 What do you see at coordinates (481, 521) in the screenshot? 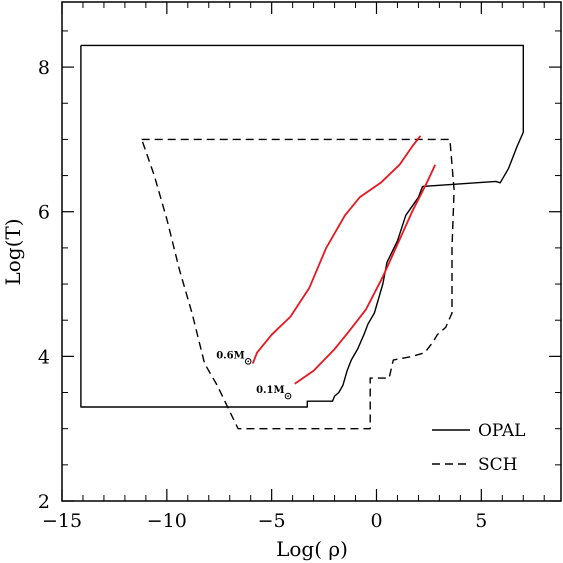
I see `x-tick-label: 5` at bounding box center [481, 521].